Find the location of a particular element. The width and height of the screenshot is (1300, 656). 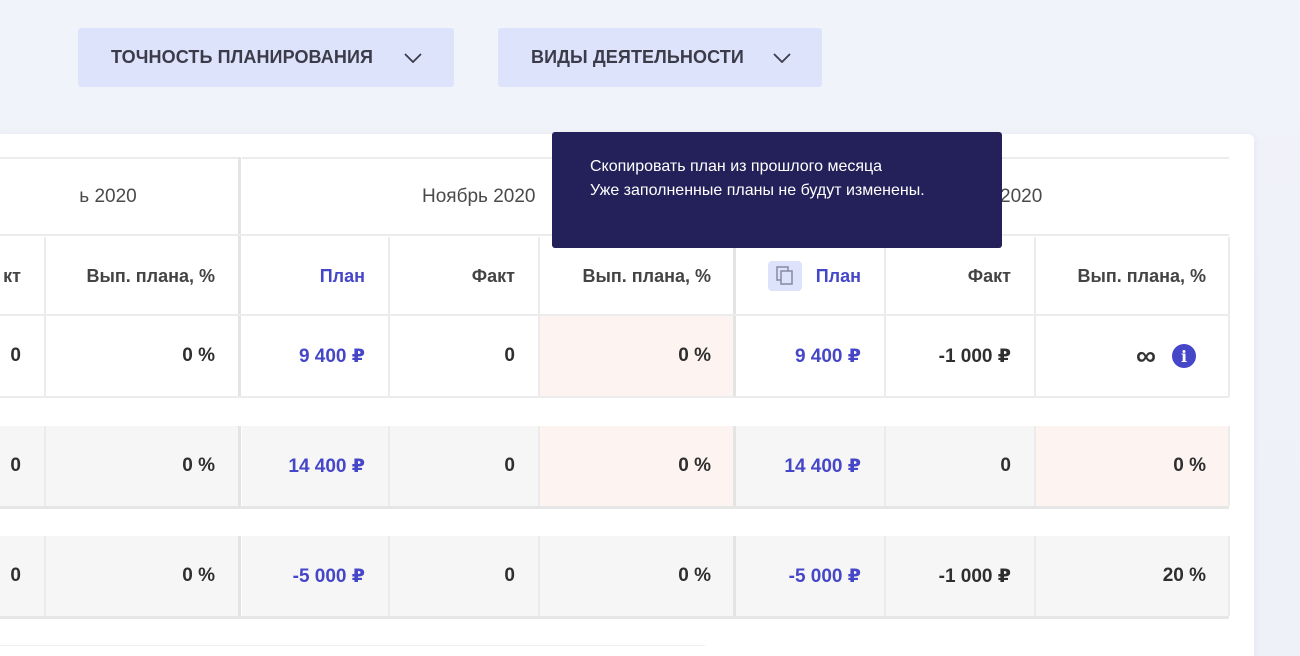

copy-plan-button is located at coordinates (784, 276).